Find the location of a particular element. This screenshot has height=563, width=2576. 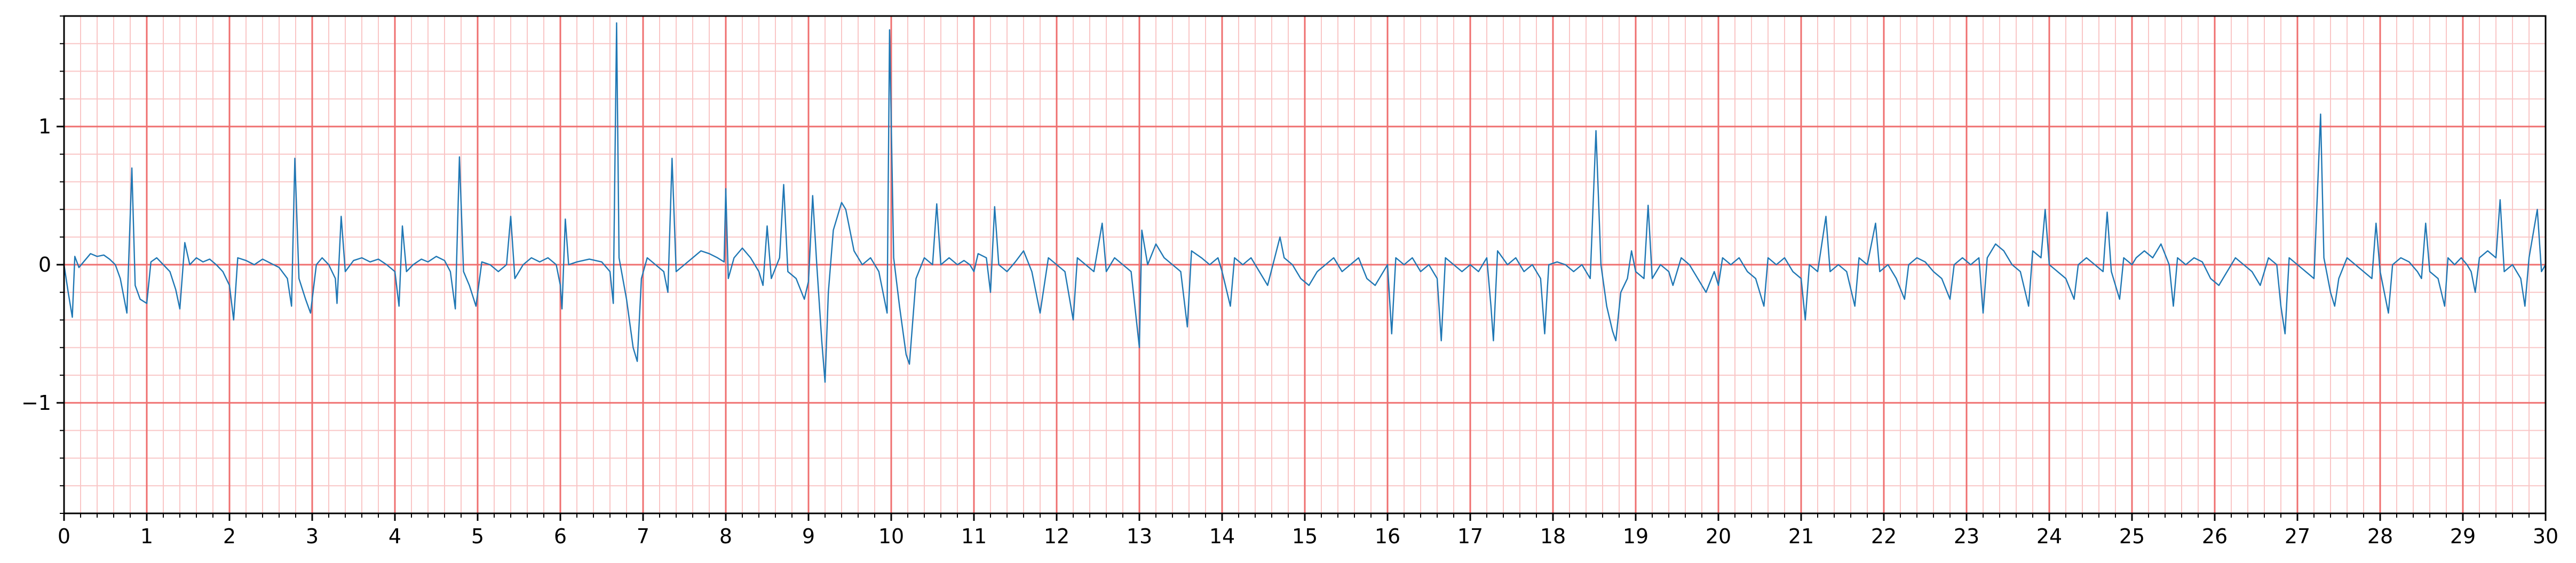

x-tick-label: 3 is located at coordinates (312, 536).